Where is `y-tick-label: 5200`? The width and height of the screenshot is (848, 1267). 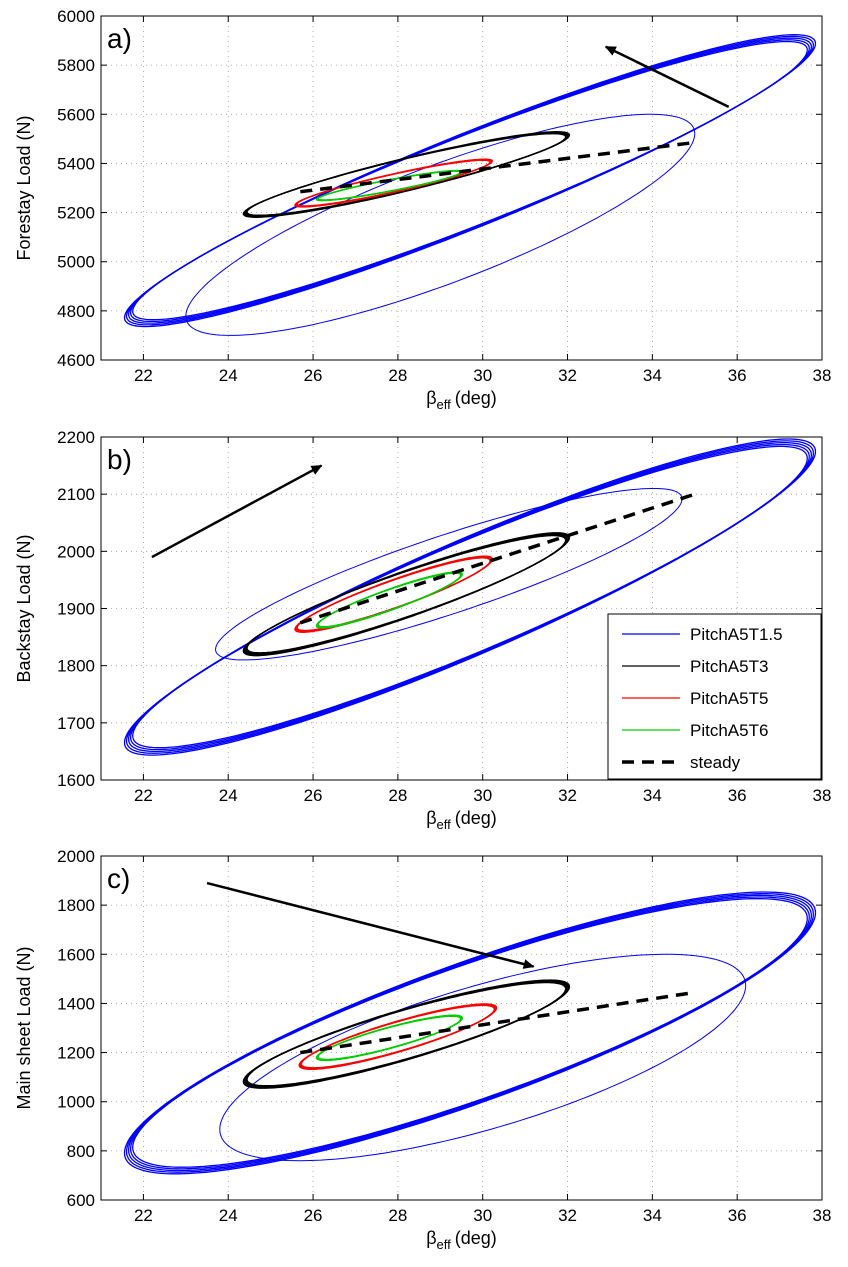 y-tick-label: 5200 is located at coordinates (76, 213).